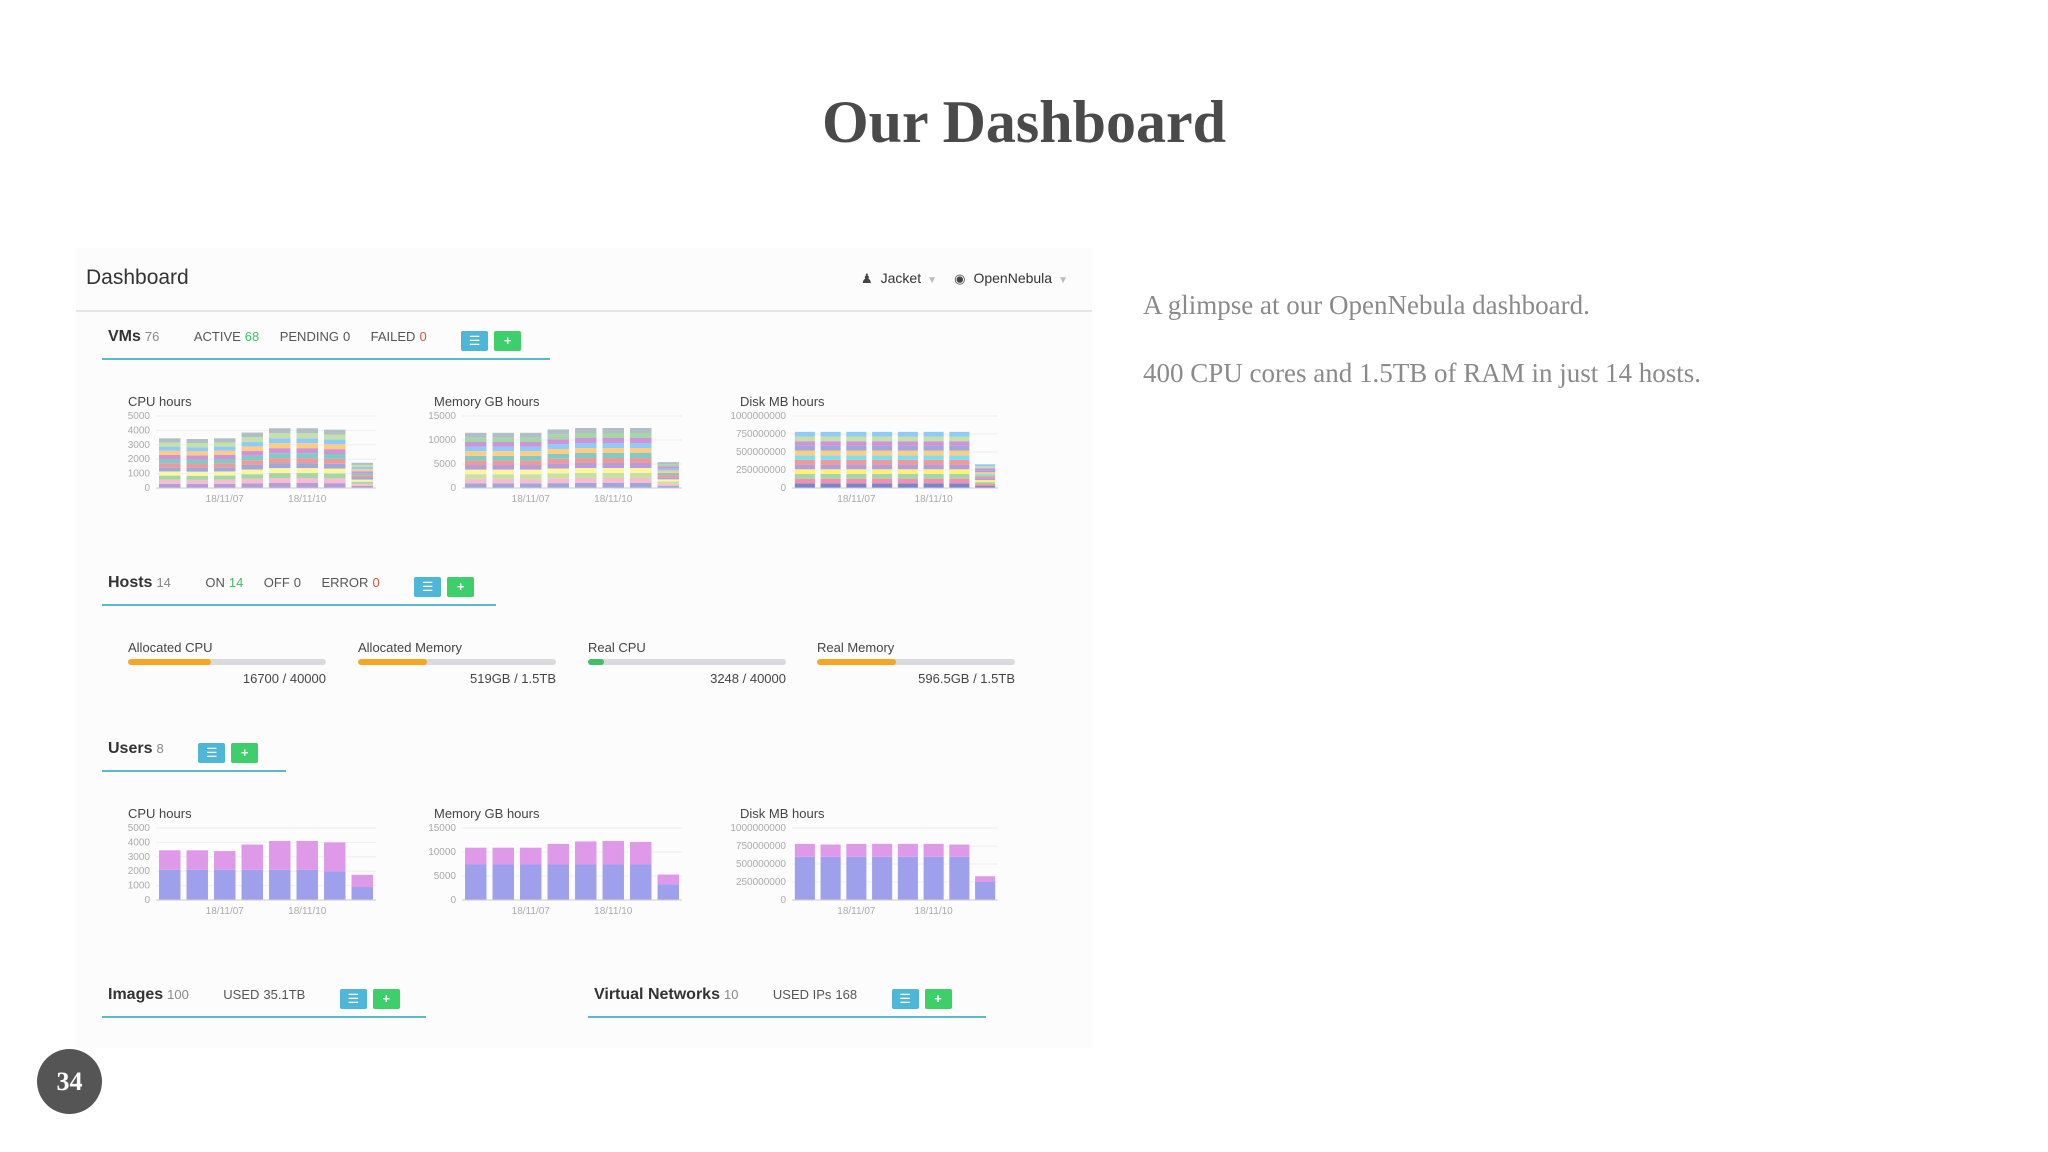 The width and height of the screenshot is (2048, 1152). What do you see at coordinates (212, 753) in the screenshot?
I see `users-list-button: ☰` at bounding box center [212, 753].